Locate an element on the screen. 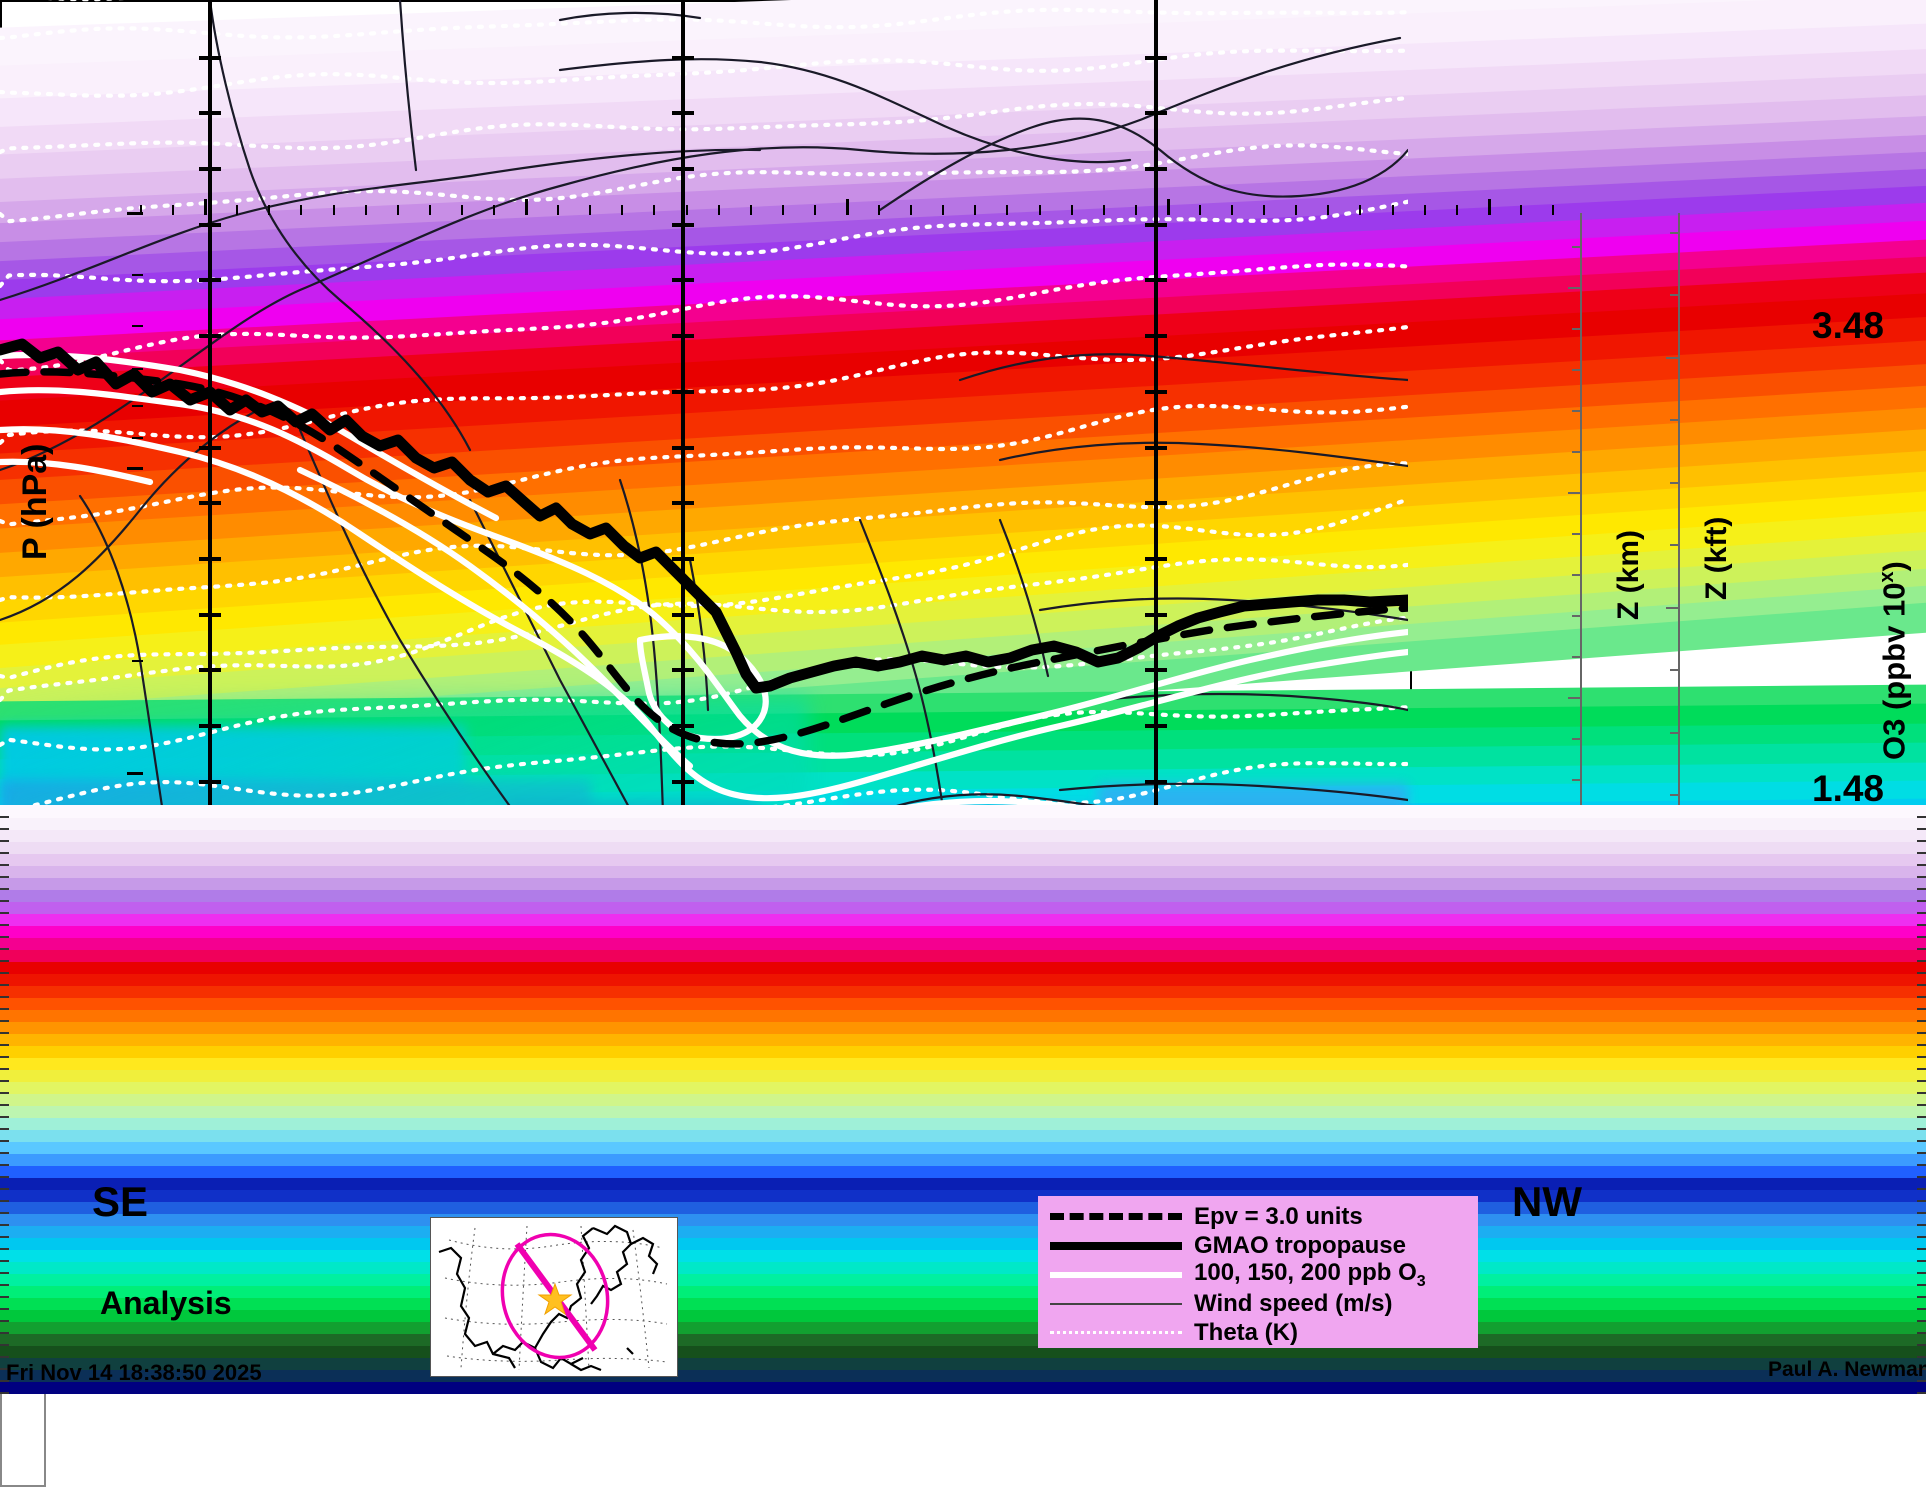 This screenshot has width=1926, height=1487. legend-label: Theta (K) is located at coordinates (1246, 1333).